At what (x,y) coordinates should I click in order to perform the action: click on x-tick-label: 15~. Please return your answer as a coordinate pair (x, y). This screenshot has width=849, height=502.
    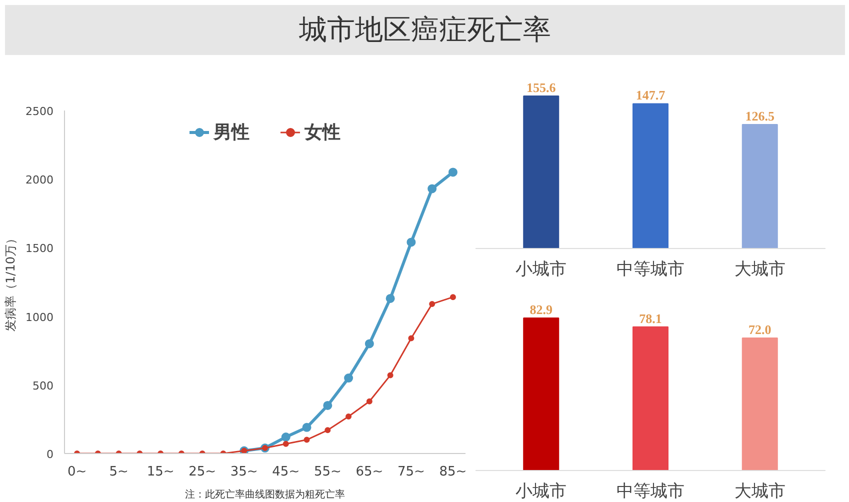
    Looking at the image, I should click on (160, 472).